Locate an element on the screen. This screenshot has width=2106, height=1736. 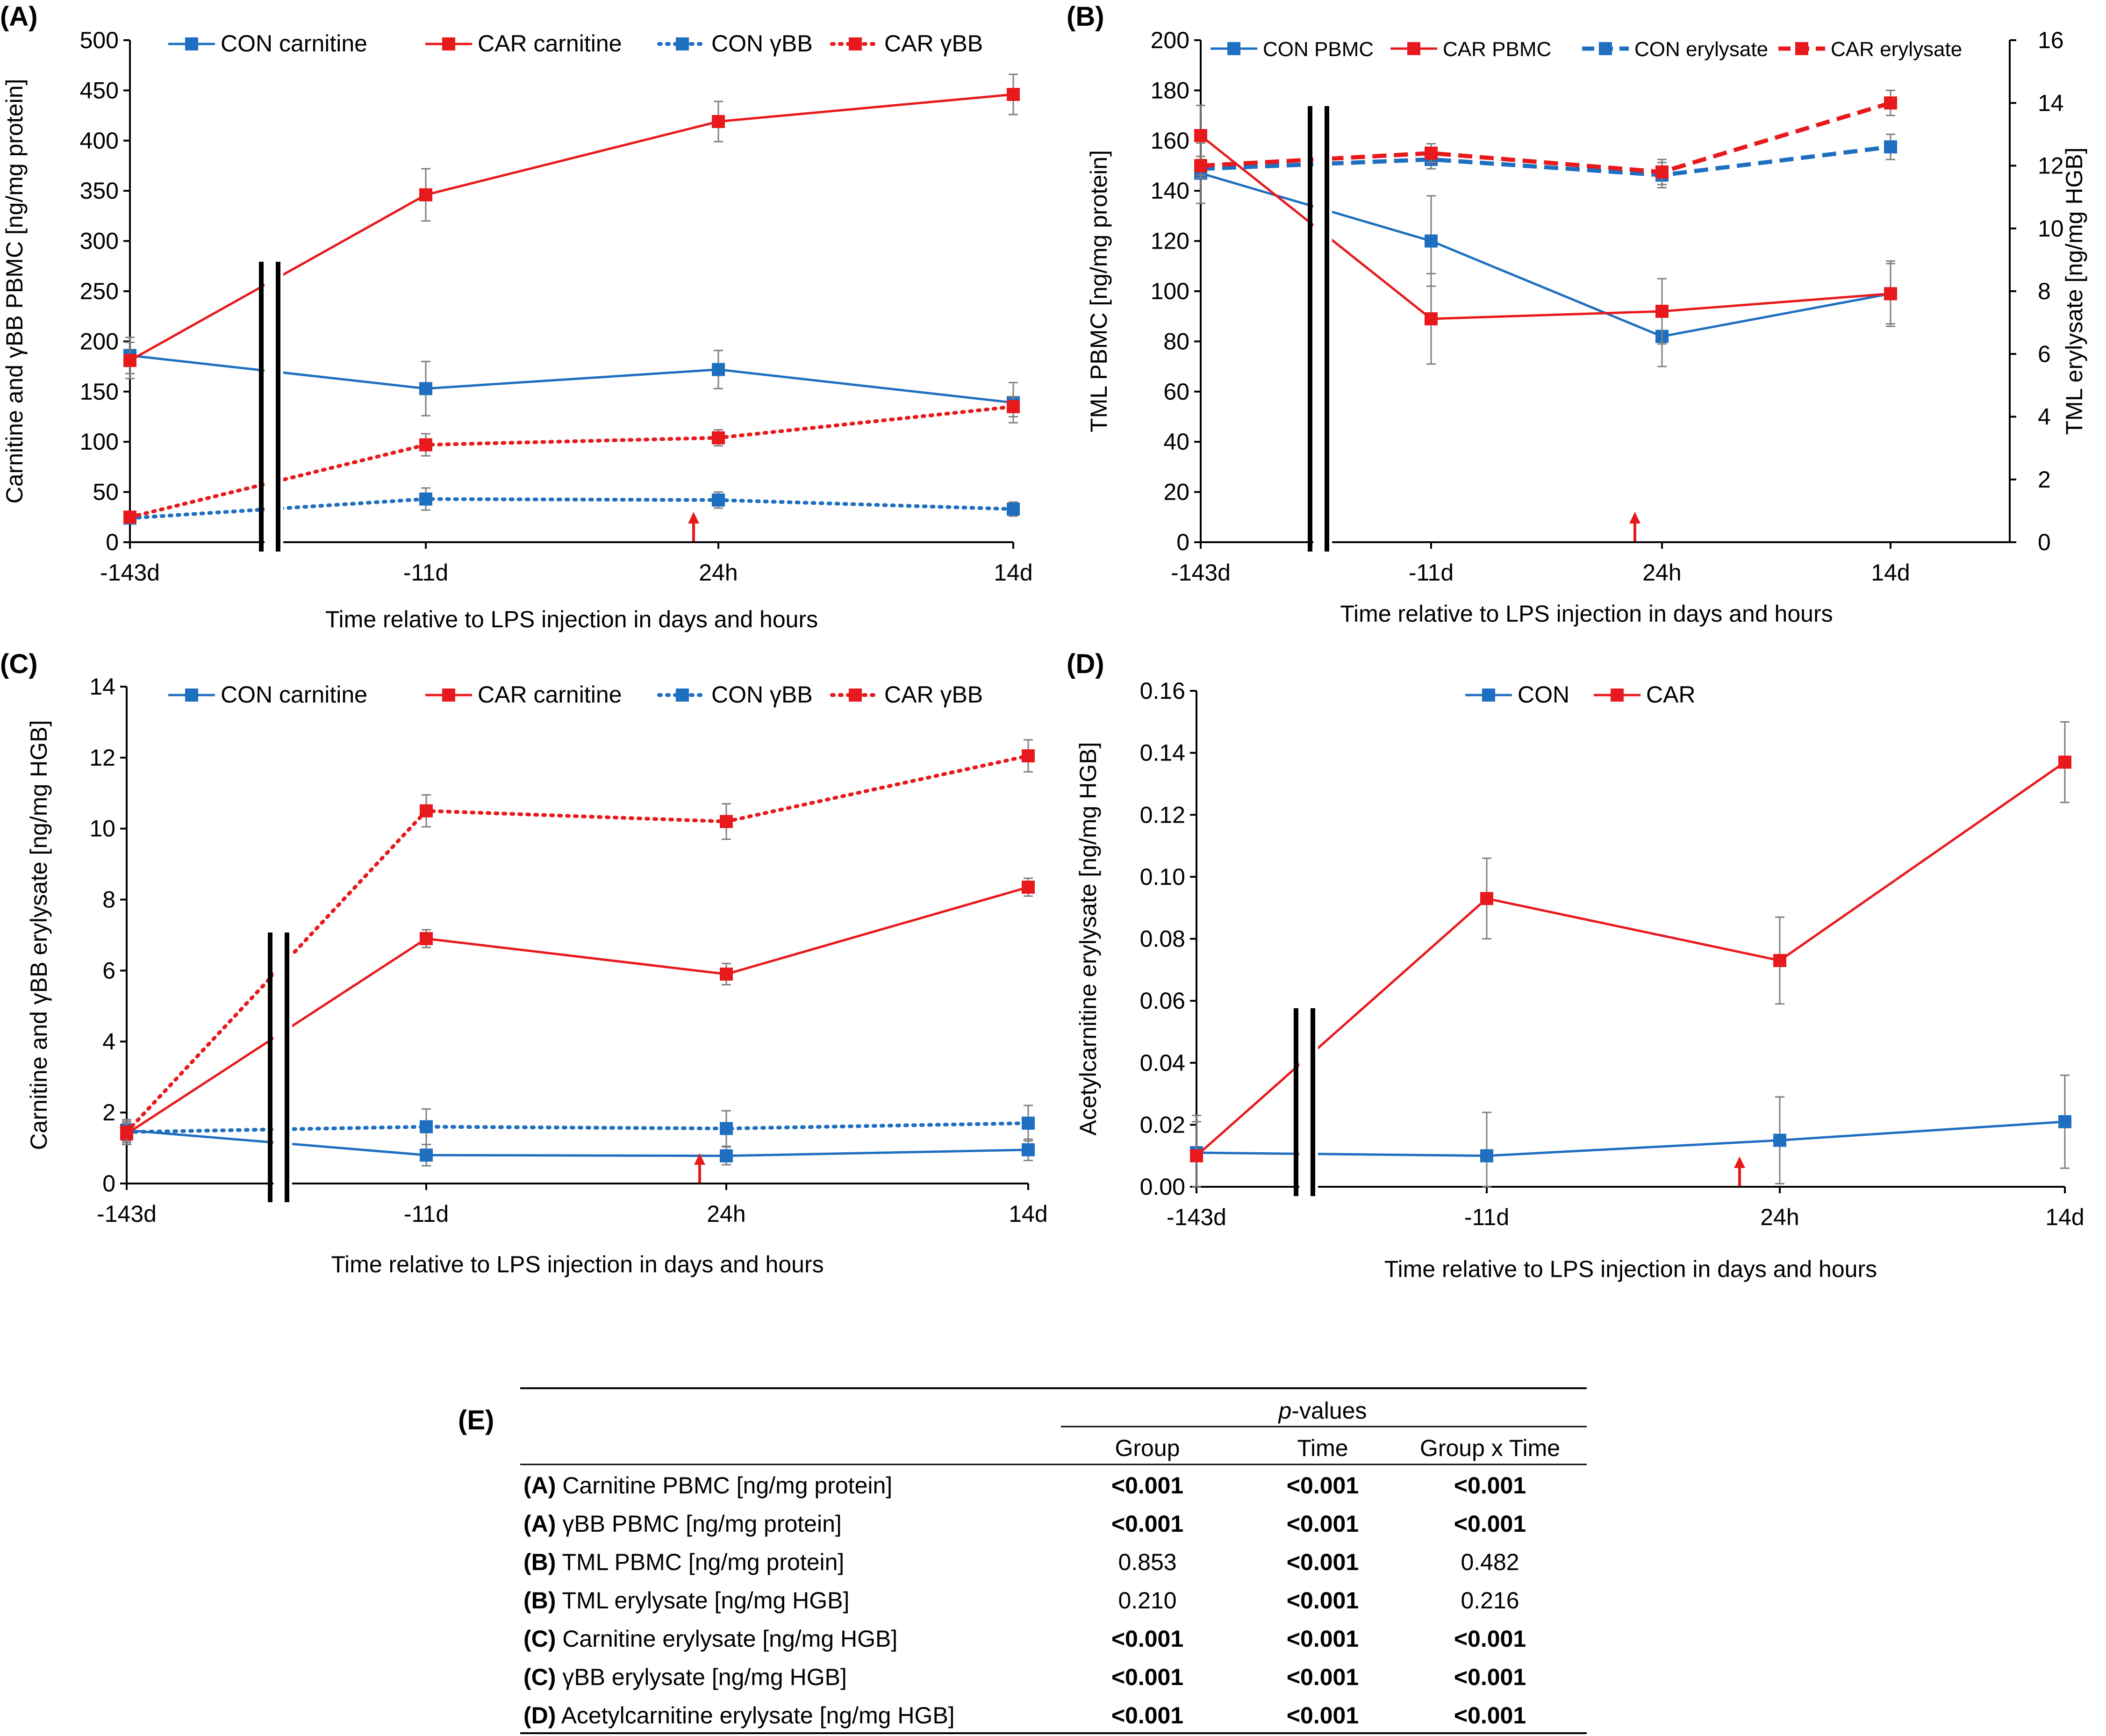
y-tick-label: 0.02 is located at coordinates (1162, 1125).